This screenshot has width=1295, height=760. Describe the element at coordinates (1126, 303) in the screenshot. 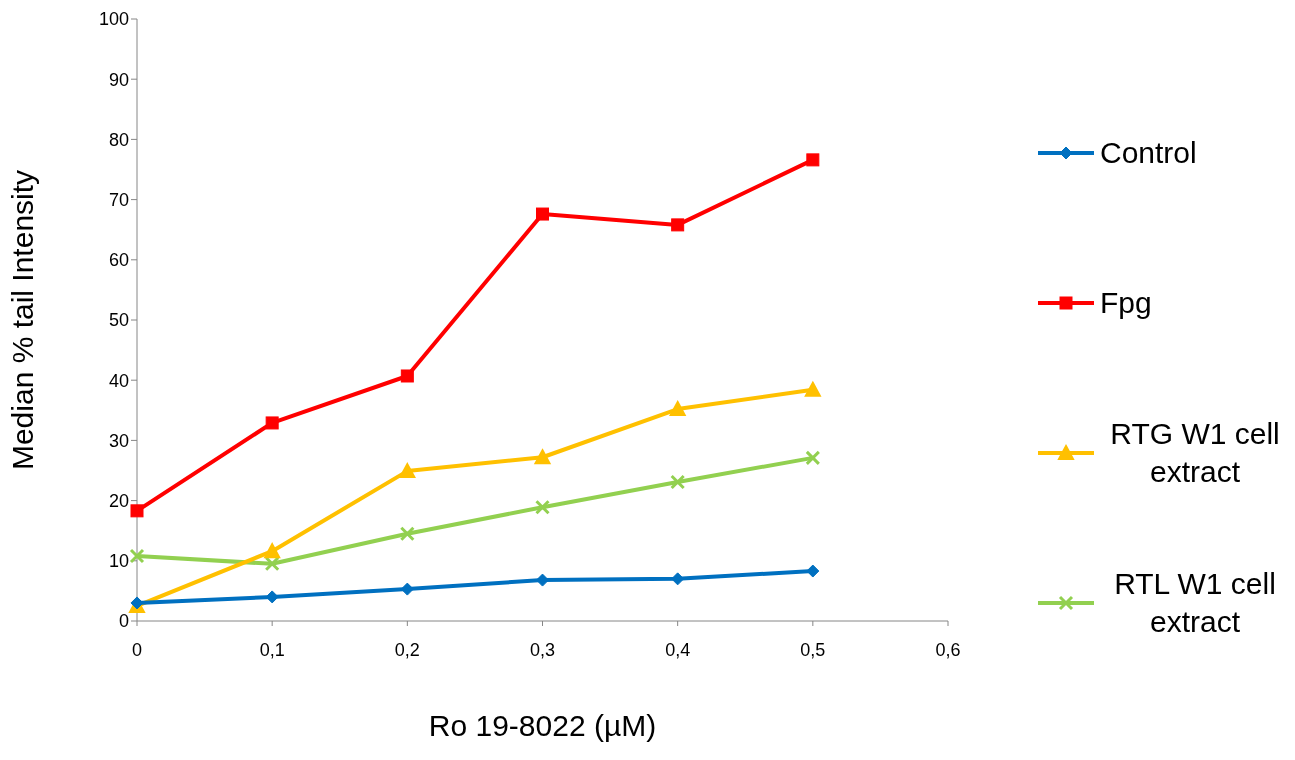

I see `legend-label: Fpg` at that location.